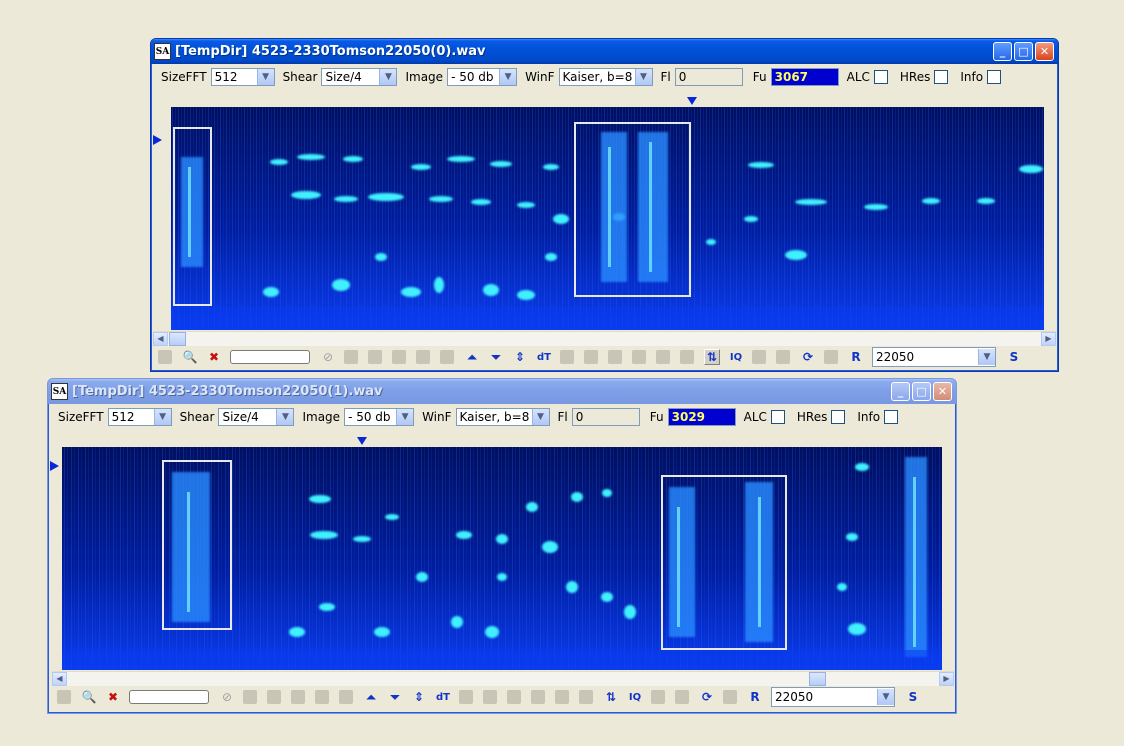 Image resolution: width=1124 pixels, height=746 pixels. I want to click on swap-icon: ⇅, so click(611, 697).